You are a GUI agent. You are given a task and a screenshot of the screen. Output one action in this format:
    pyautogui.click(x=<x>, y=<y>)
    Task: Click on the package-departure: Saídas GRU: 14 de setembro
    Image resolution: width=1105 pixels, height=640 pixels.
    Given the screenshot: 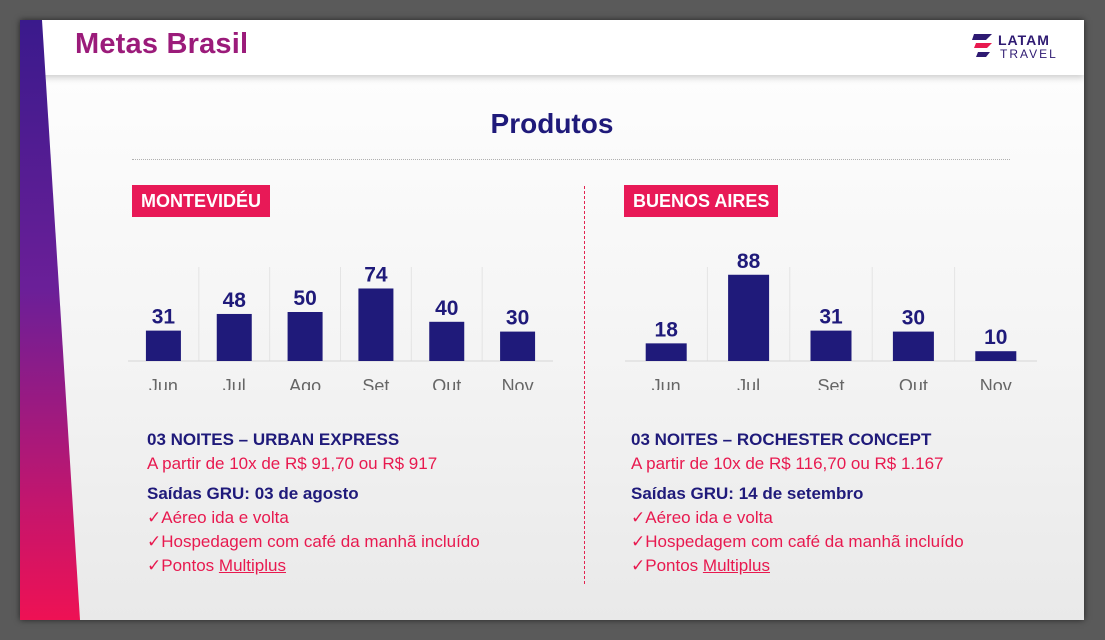 What is the action you would take?
    pyautogui.click(x=747, y=493)
    